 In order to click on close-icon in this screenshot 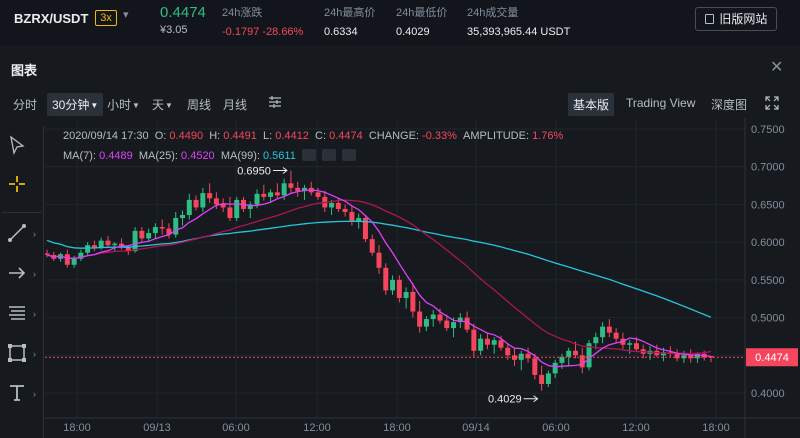, I will do `click(349, 155)`.